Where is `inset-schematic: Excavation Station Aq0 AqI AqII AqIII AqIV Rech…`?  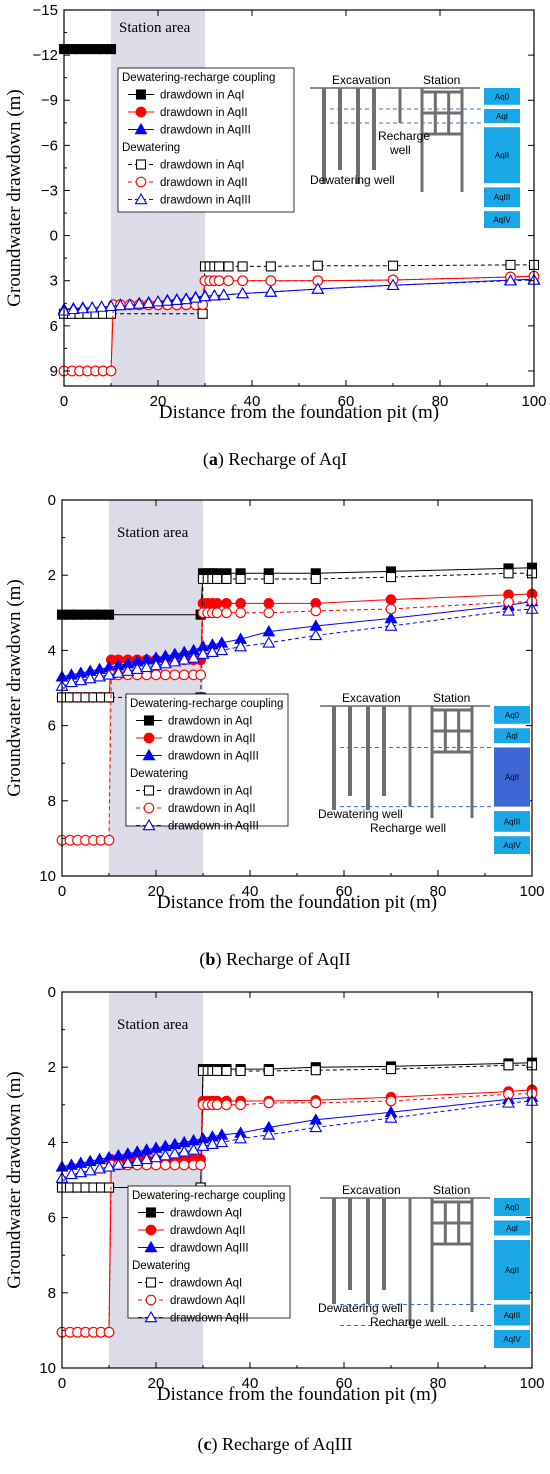
inset-schematic: Excavation Station Aq0 AqI AqII AqIII AqIV Rech… is located at coordinates (415, 150).